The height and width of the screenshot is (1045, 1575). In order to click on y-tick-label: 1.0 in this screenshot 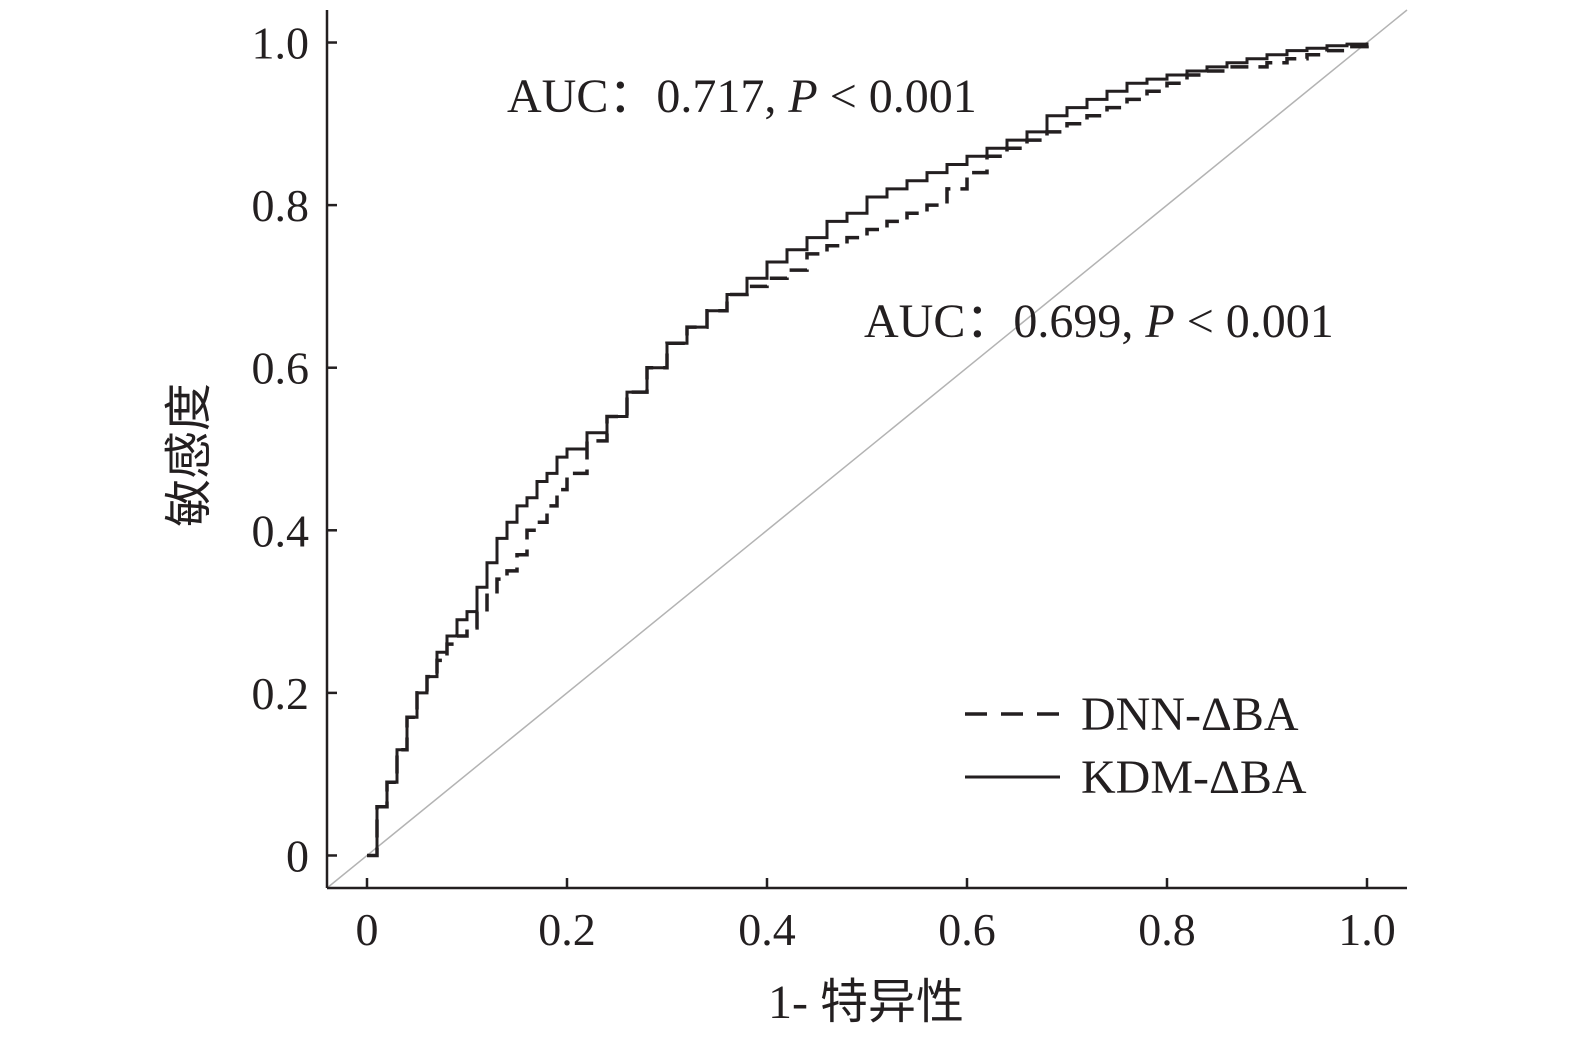, I will do `click(281, 43)`.